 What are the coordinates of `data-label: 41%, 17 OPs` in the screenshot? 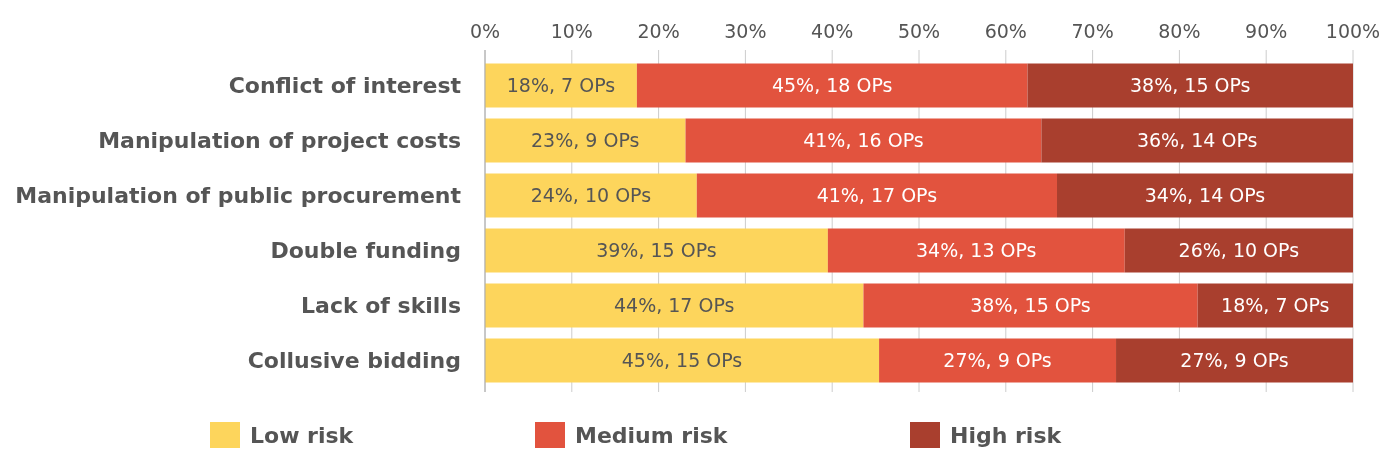 It's located at (877, 195).